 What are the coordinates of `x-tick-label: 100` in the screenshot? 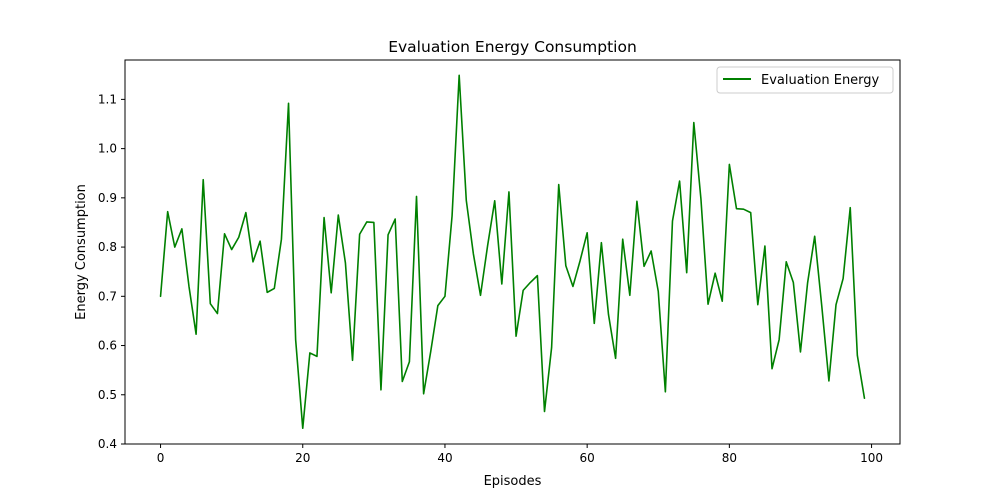 It's located at (871, 458).